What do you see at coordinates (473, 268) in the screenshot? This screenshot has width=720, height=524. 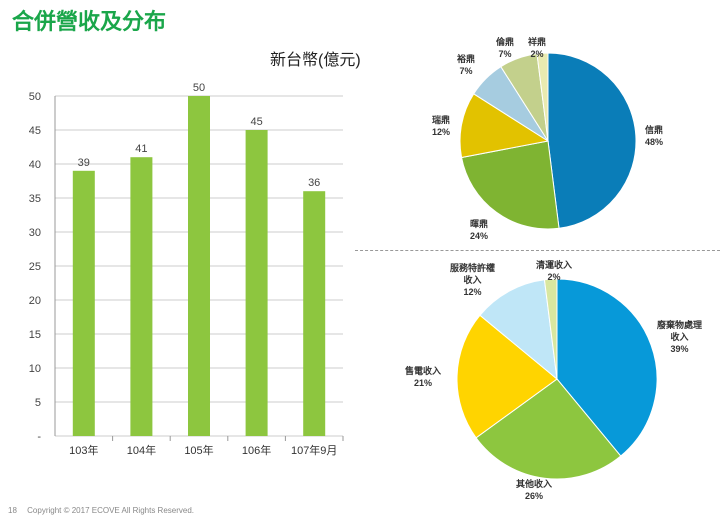 I see `pie-label-text: 服務特許權` at bounding box center [473, 268].